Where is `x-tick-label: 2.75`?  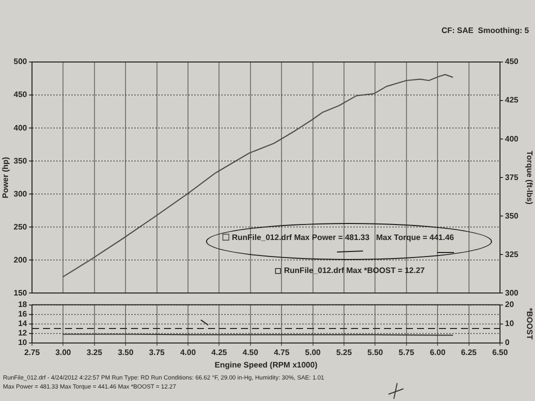
x-tick-label: 2.75 is located at coordinates (32, 352).